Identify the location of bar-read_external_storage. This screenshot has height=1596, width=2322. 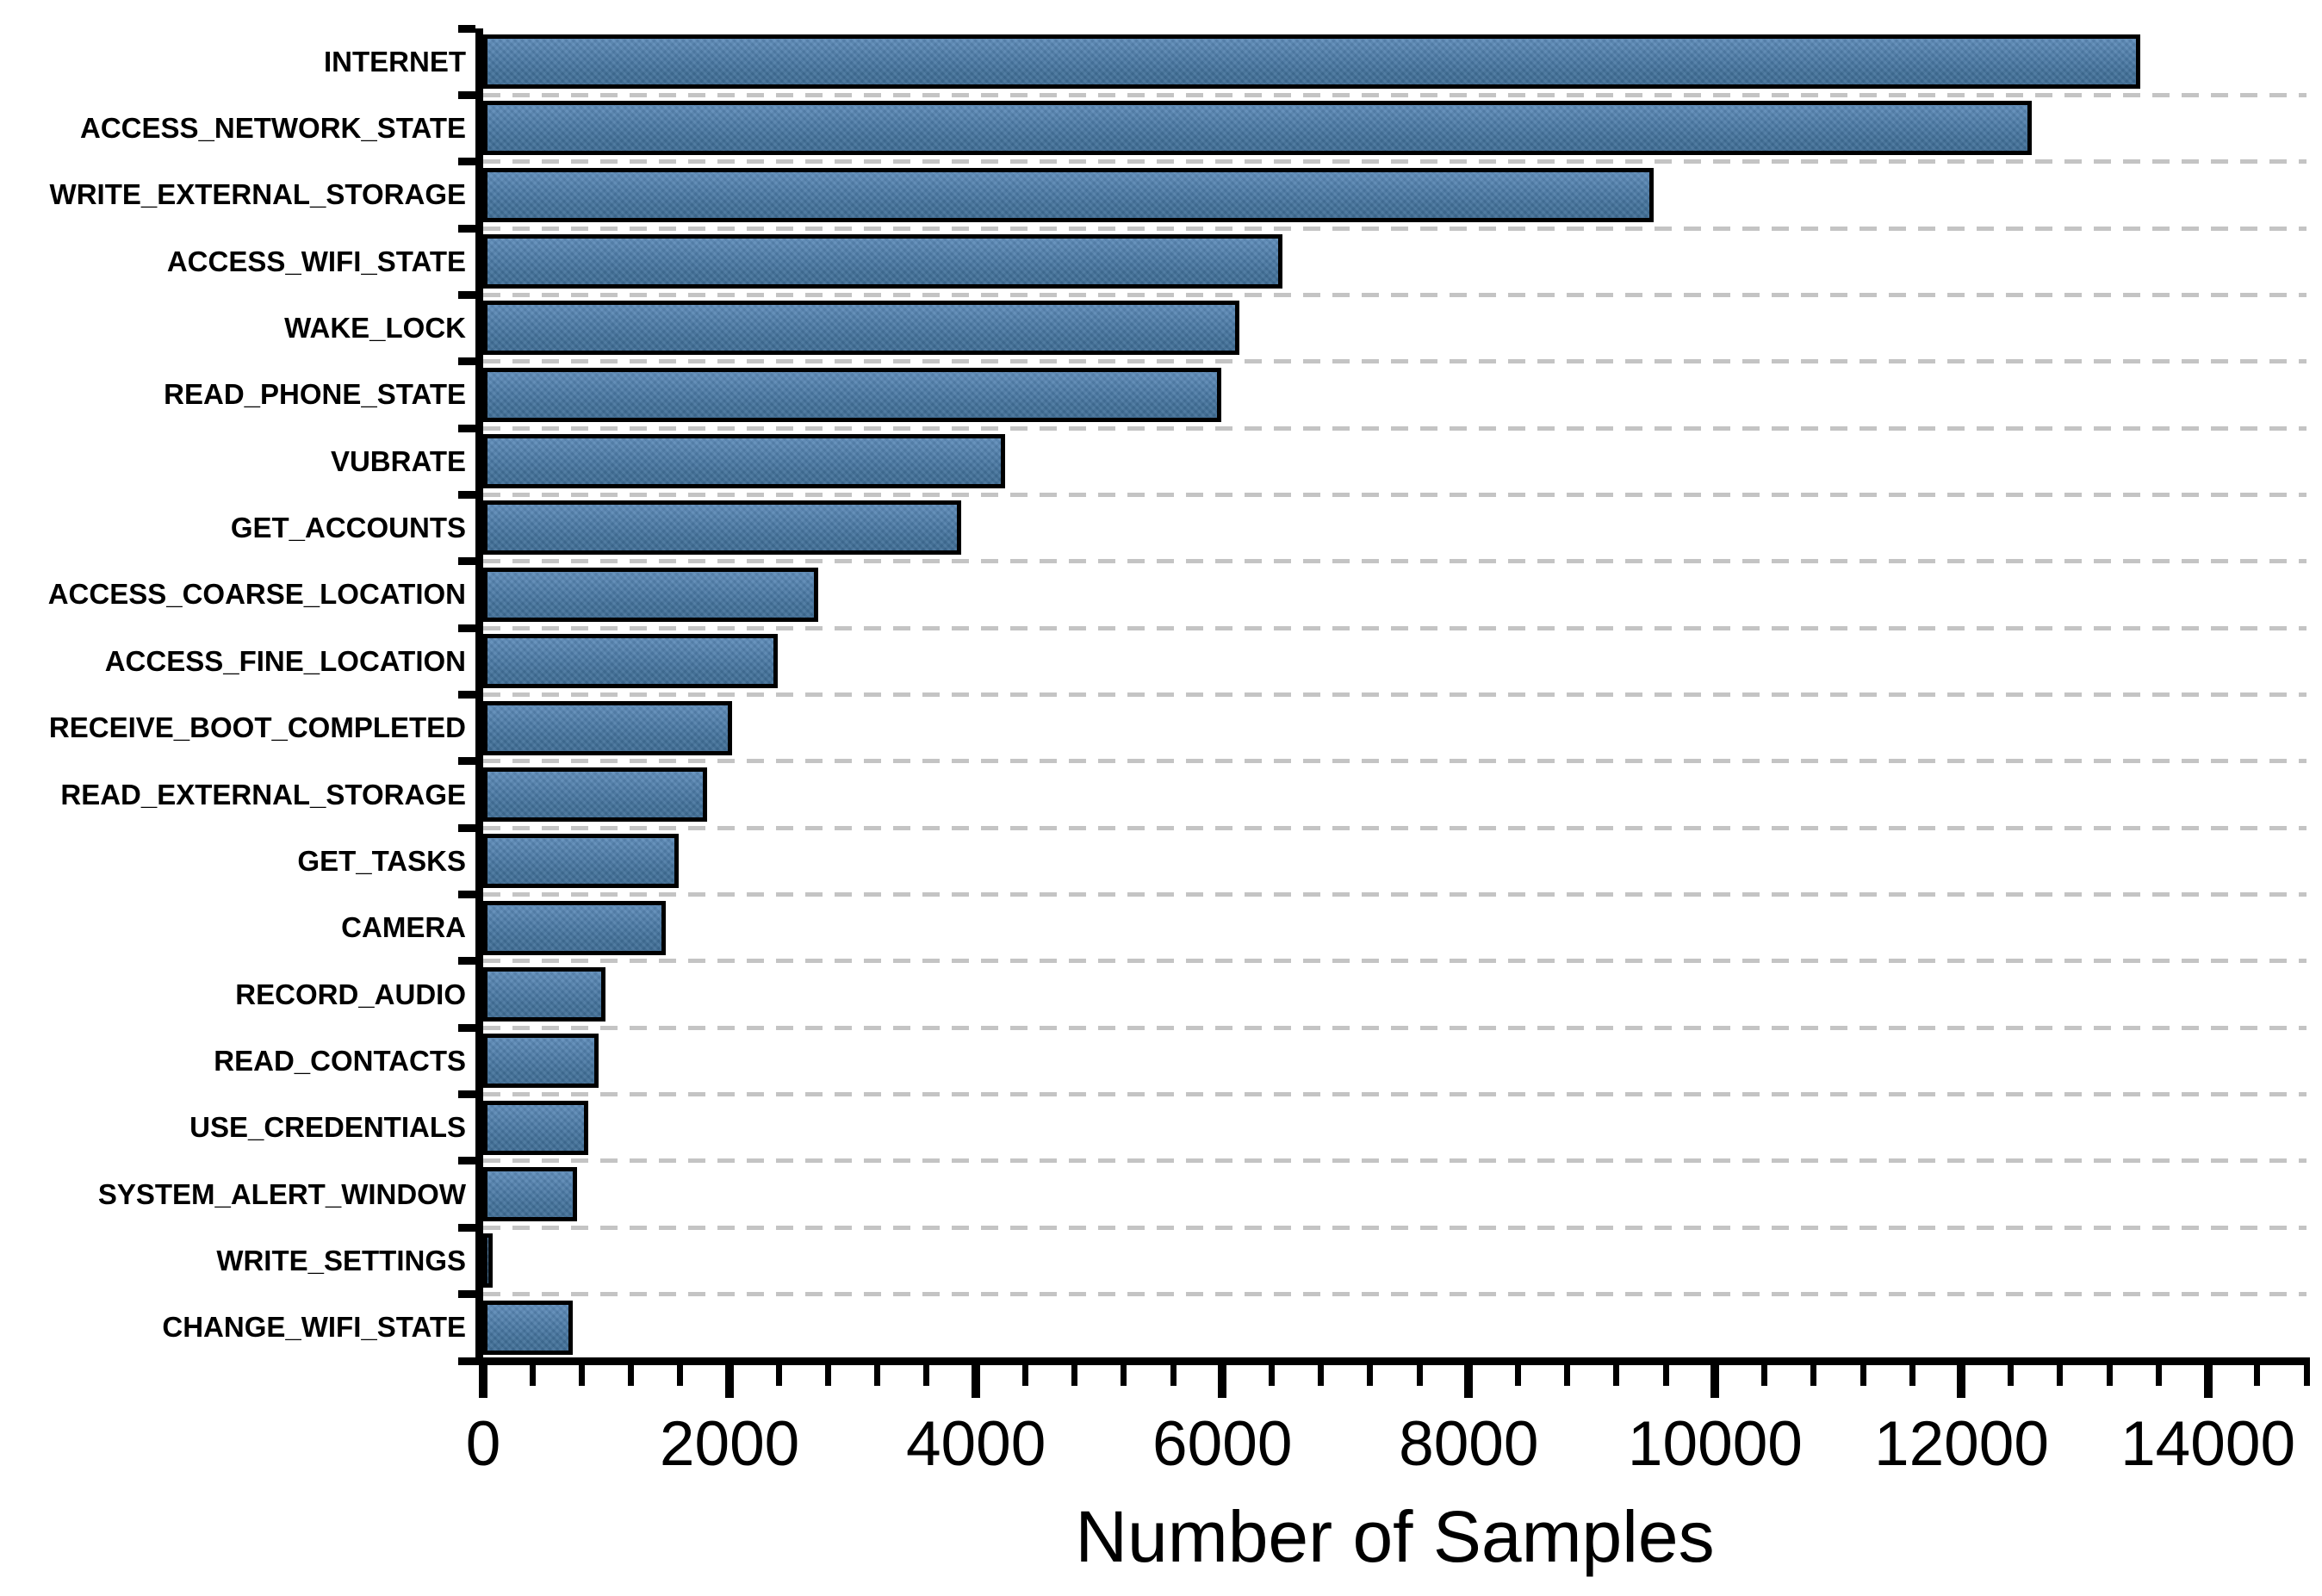
(595, 794).